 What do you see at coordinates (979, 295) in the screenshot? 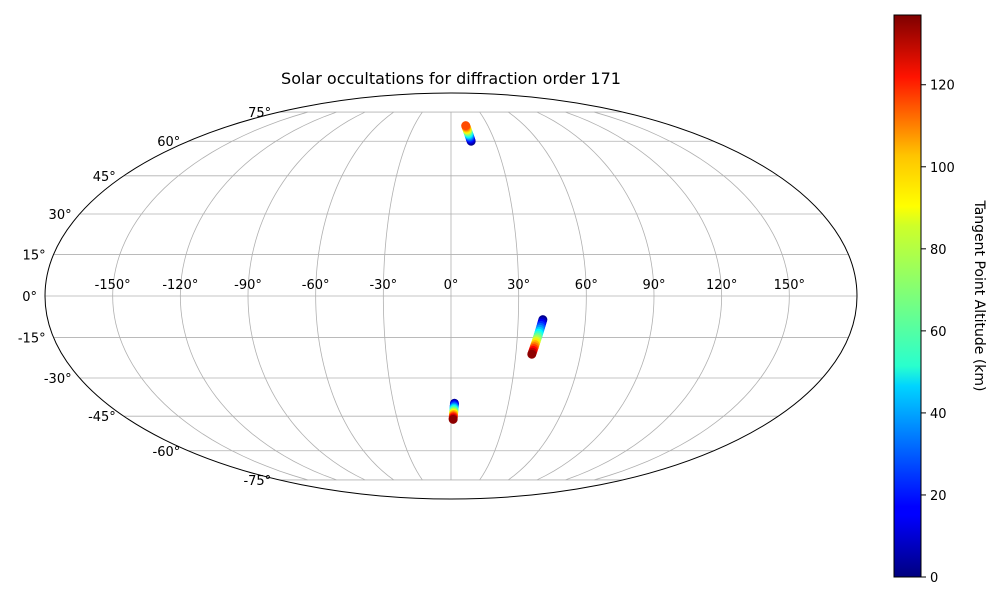
I see `colorbar-label: Tangent Point Altitude (km)` at bounding box center [979, 295].